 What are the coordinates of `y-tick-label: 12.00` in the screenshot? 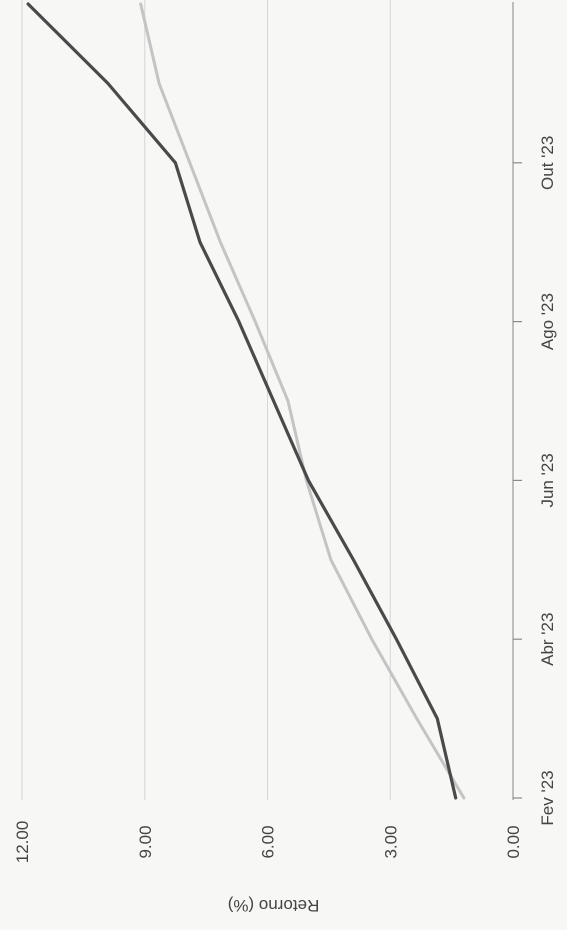 It's located at (22, 842).